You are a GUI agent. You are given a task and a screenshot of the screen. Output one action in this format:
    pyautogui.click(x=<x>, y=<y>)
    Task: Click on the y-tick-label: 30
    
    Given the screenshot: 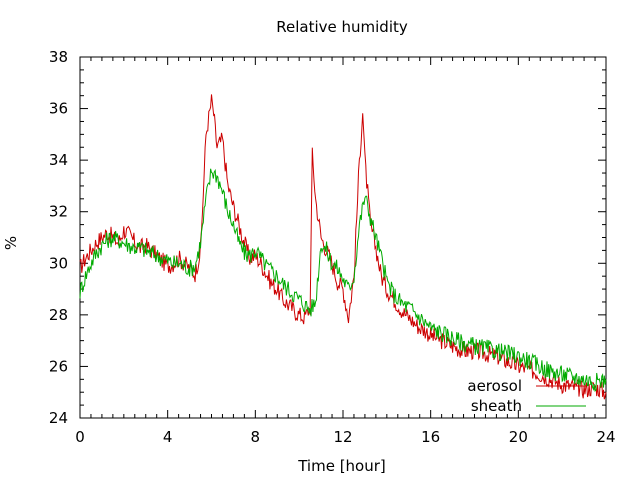 What is the action you would take?
    pyautogui.click(x=58, y=263)
    